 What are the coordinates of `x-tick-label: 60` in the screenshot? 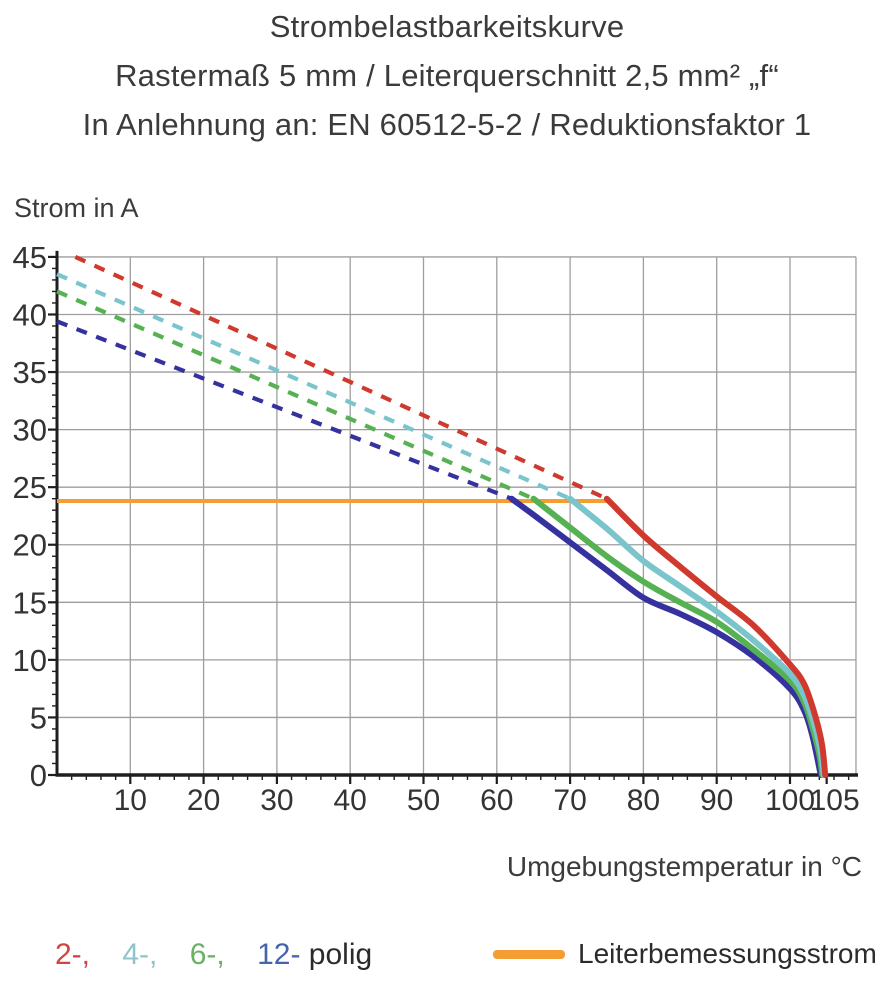 It's located at (496, 800).